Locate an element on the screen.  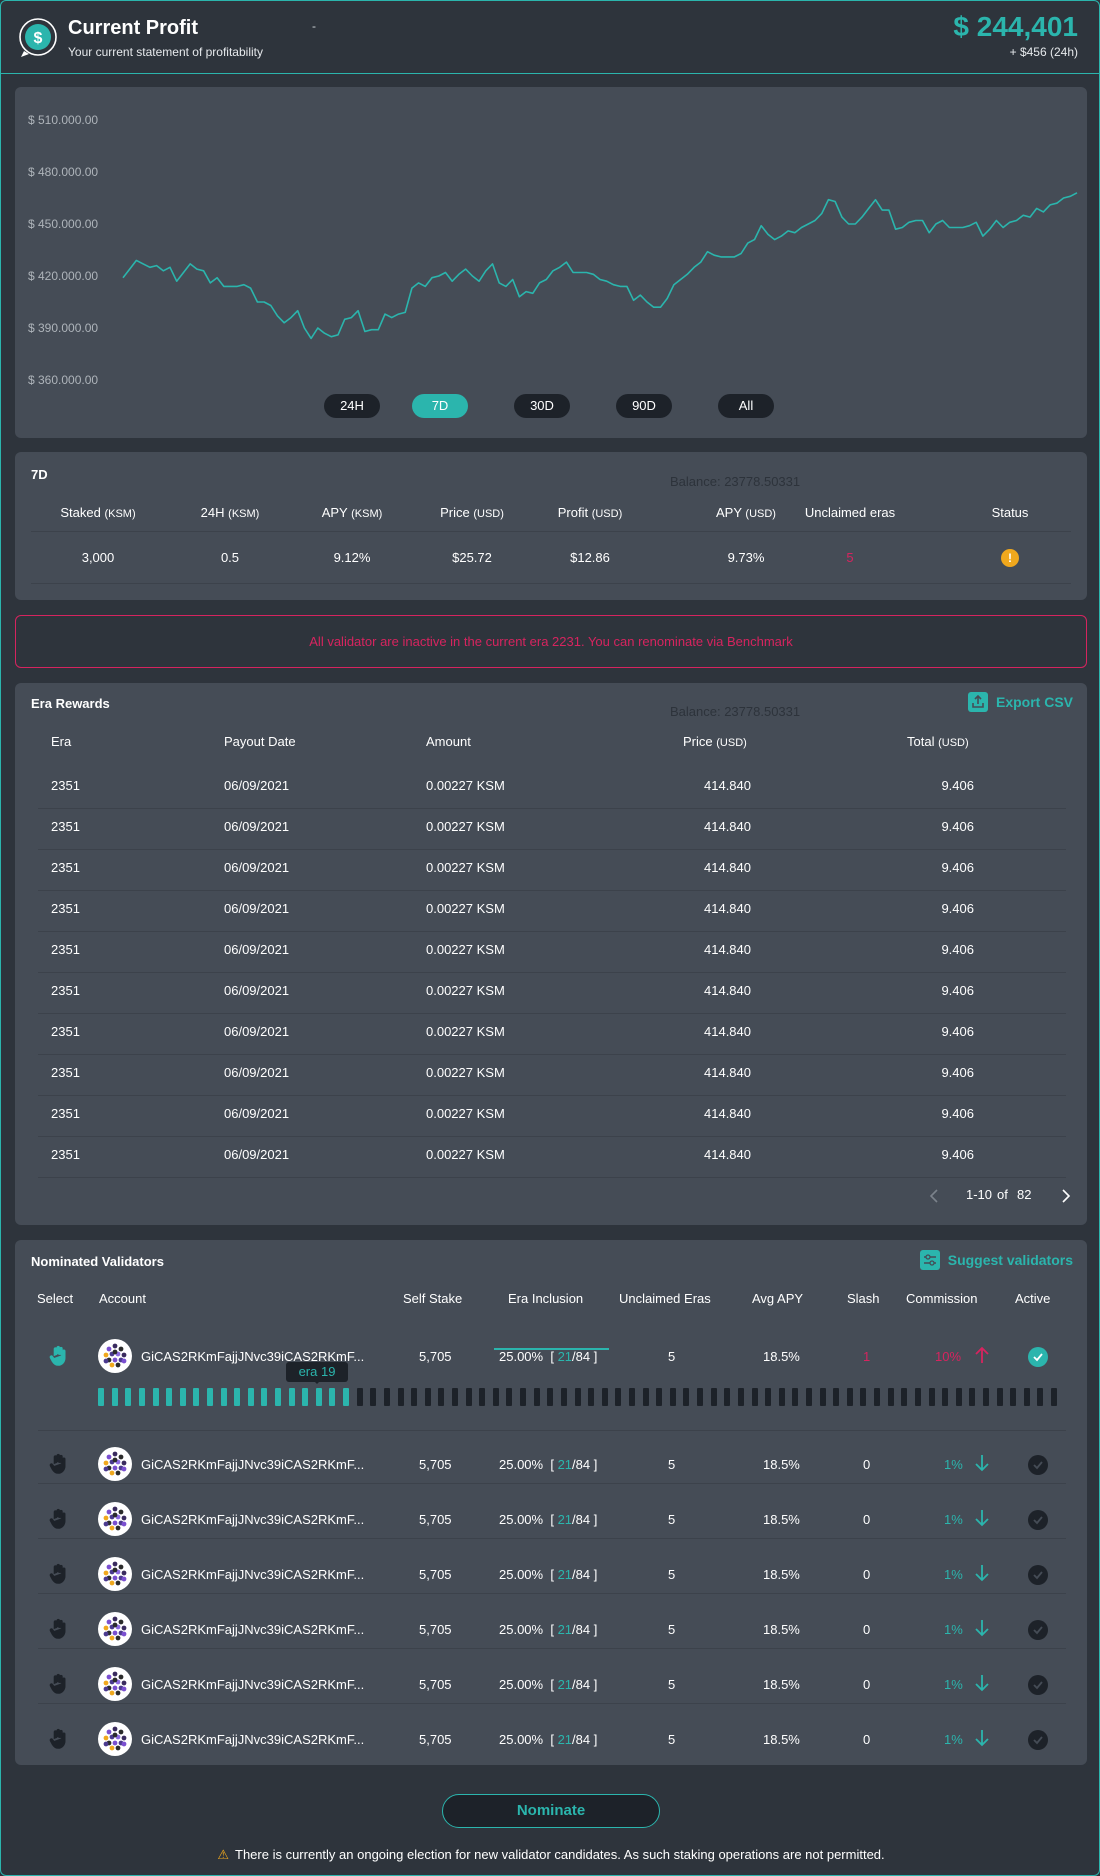
nominate-button: Nominate is located at coordinates (551, 1811).